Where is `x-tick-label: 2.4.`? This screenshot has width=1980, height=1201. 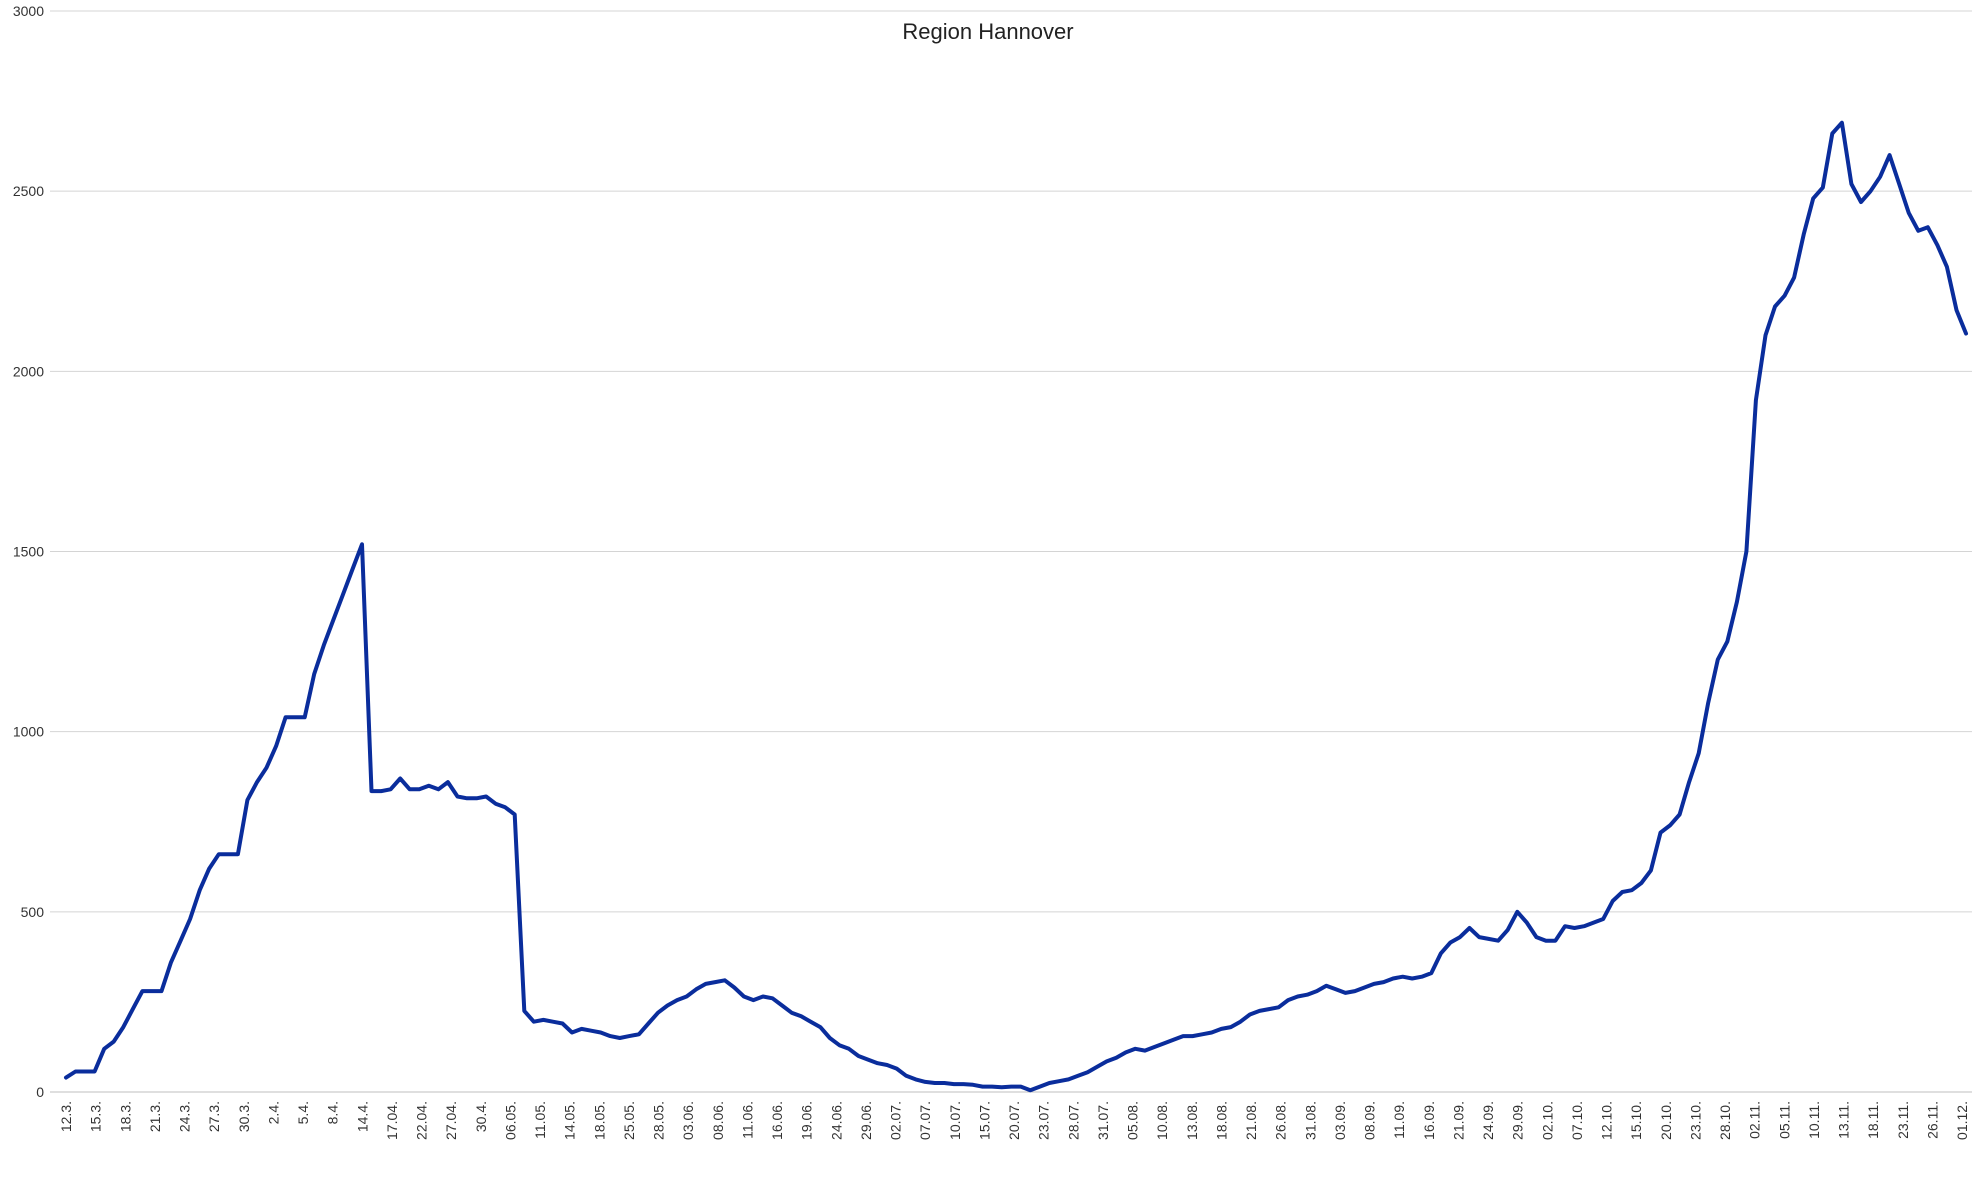
x-tick-label: 2.4. is located at coordinates (273, 1112).